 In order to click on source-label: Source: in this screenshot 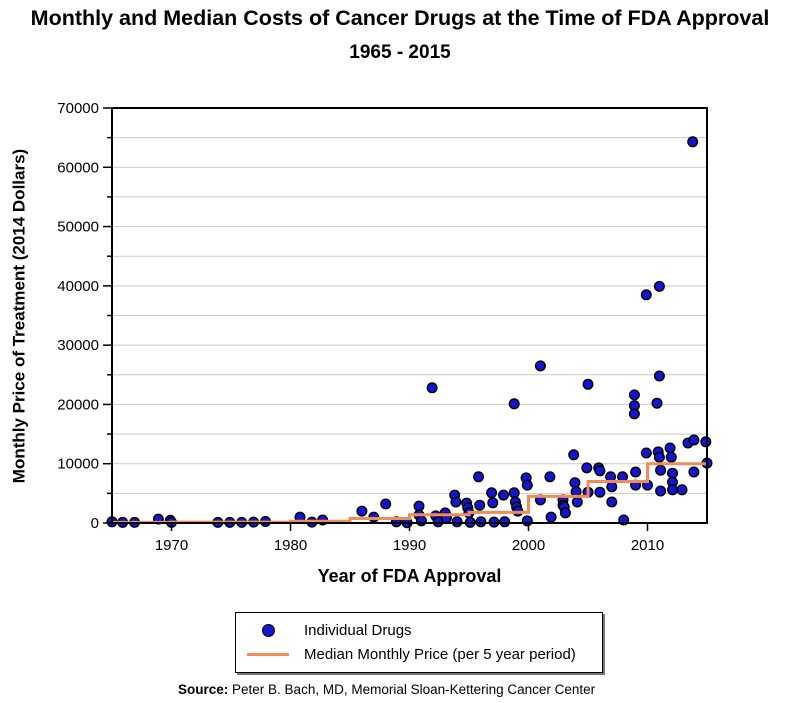, I will do `click(203, 689)`.